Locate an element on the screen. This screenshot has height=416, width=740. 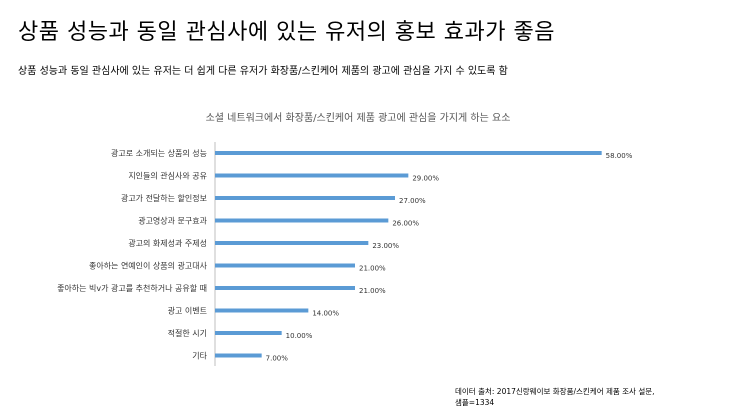
category-label: 광고로 소개되는 상품의 성능 is located at coordinates (159, 153).